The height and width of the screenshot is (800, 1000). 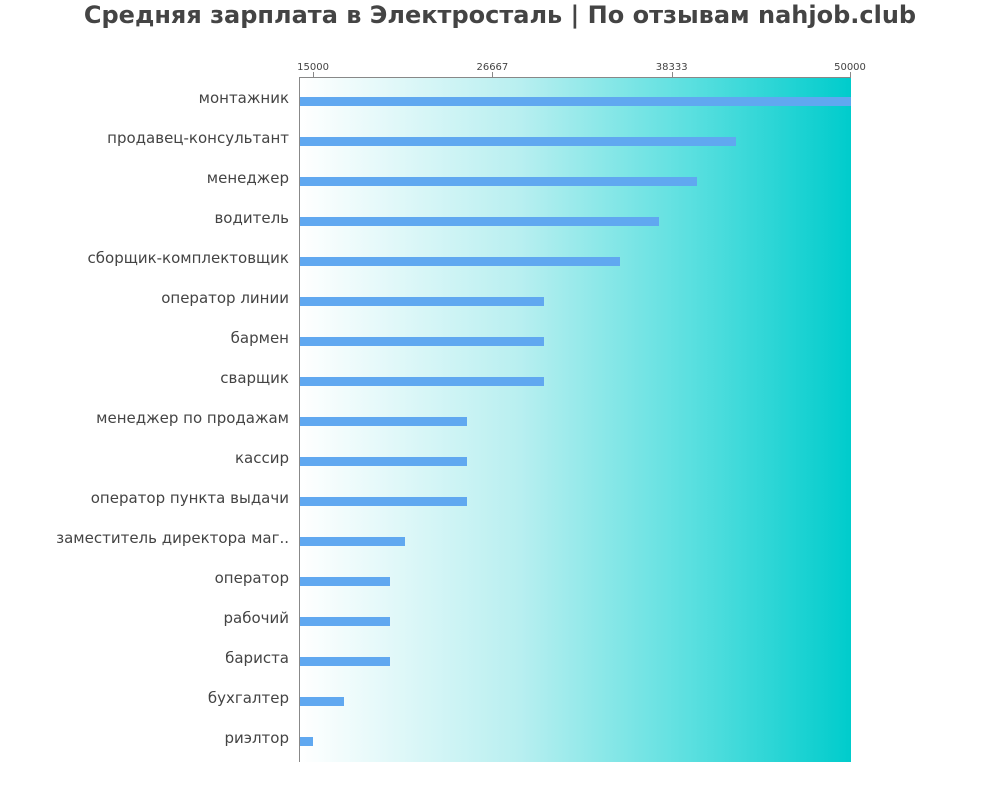 I want to click on category-label: монтажник, so click(x=243, y=98).